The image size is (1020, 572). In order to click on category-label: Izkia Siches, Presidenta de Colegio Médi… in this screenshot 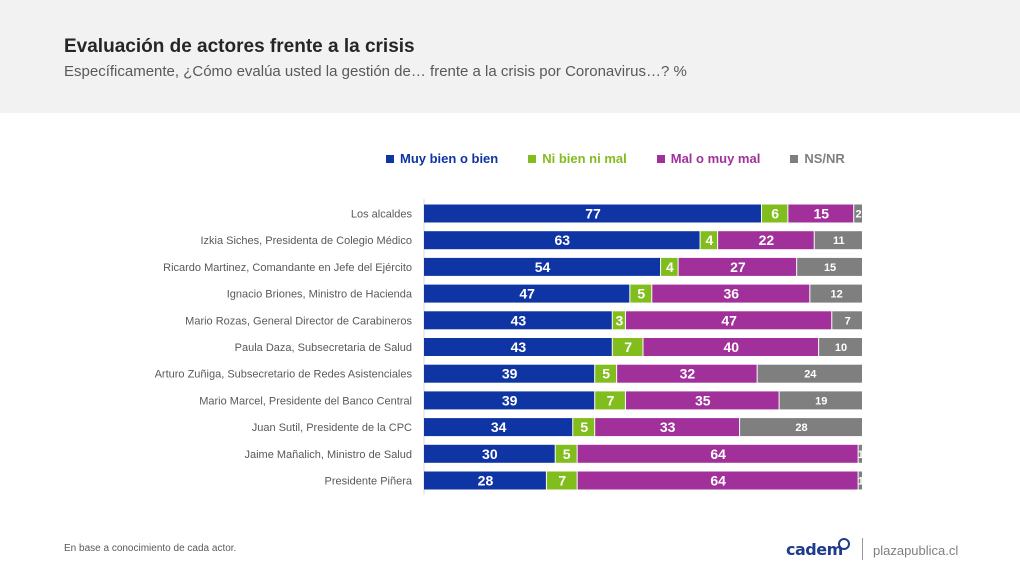, I will do `click(306, 241)`.